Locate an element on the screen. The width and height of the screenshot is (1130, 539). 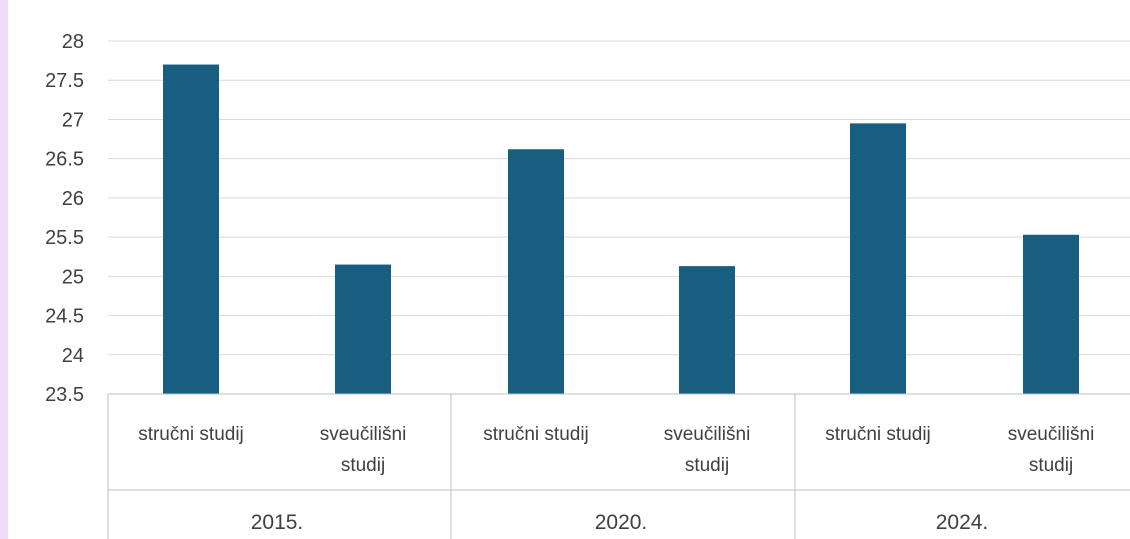
y-tick-label: 25 is located at coordinates (73, 277).